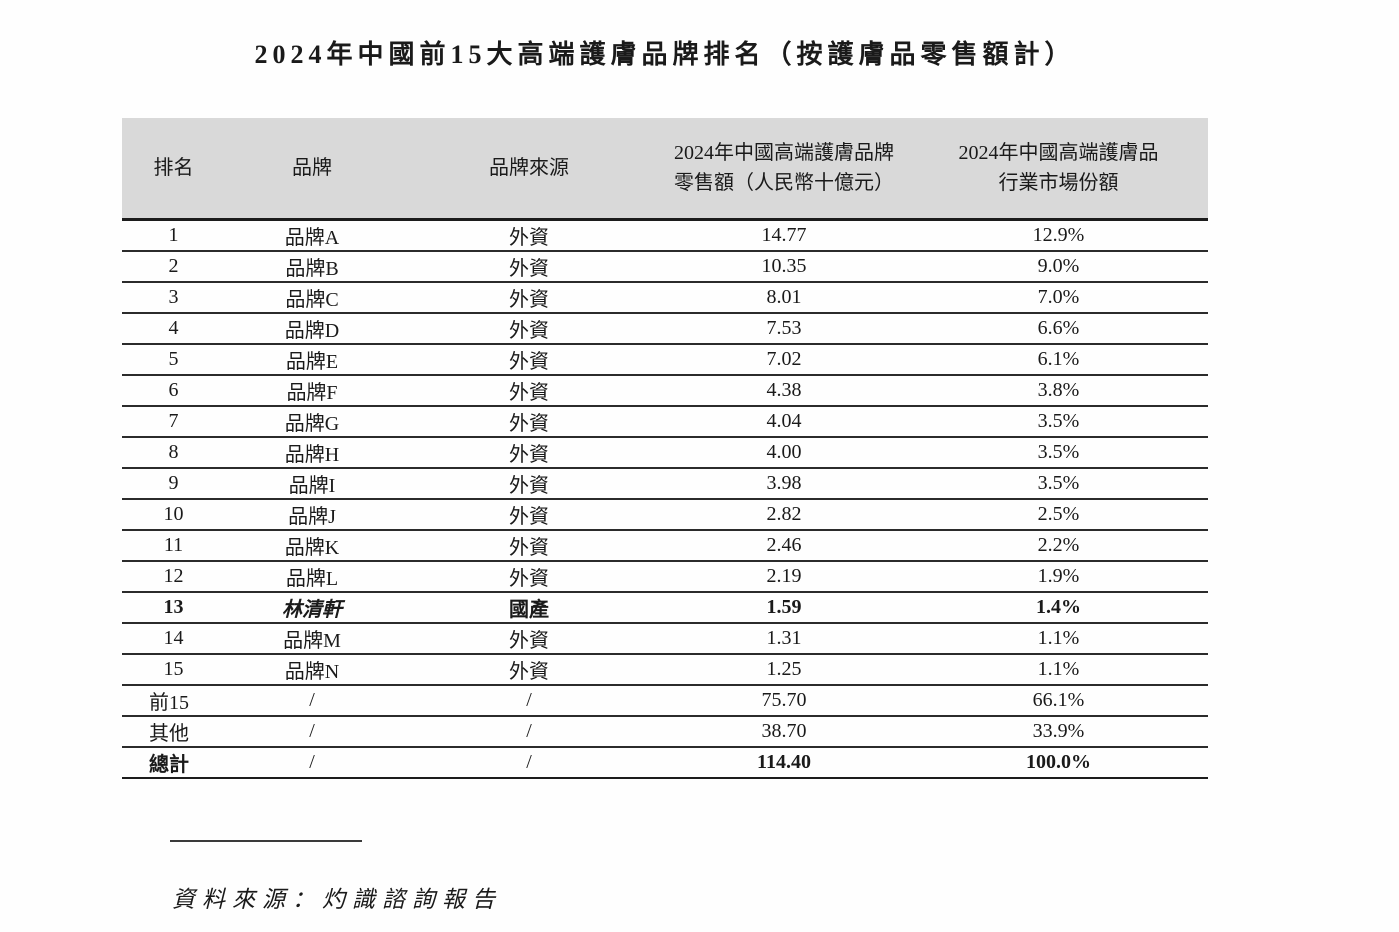 The width and height of the screenshot is (1399, 932). Describe the element at coordinates (665, 54) in the screenshot. I see `page-title: 2024年中國前15大高端護膚品牌排名（按護膚品零售額計）` at that location.